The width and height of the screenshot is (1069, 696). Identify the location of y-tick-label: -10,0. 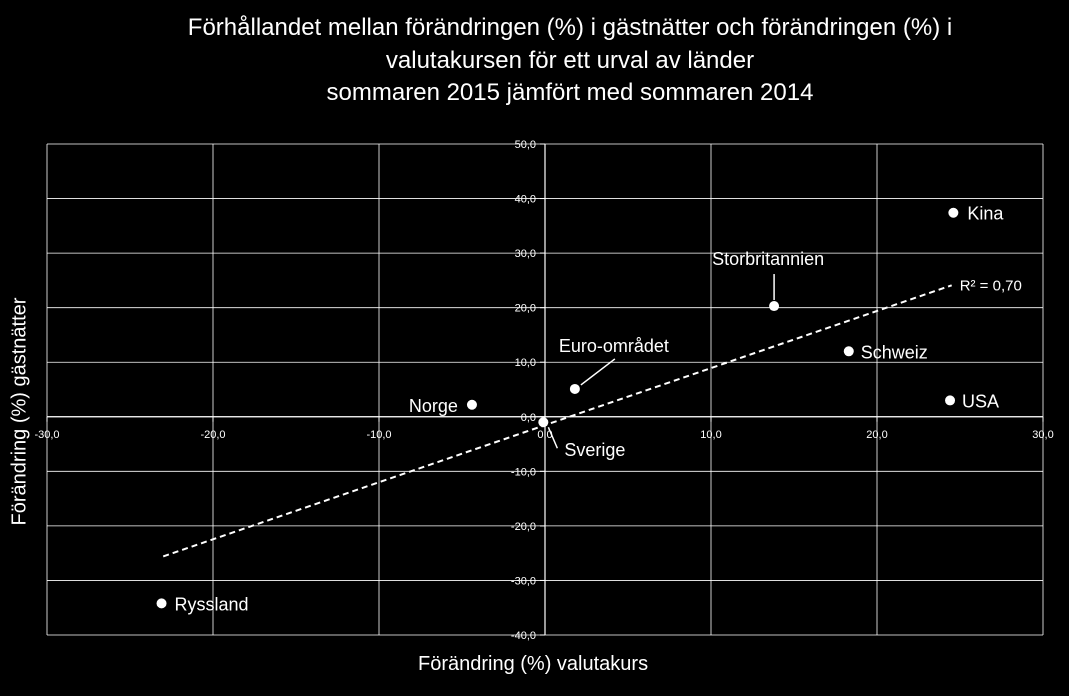
(523, 472).